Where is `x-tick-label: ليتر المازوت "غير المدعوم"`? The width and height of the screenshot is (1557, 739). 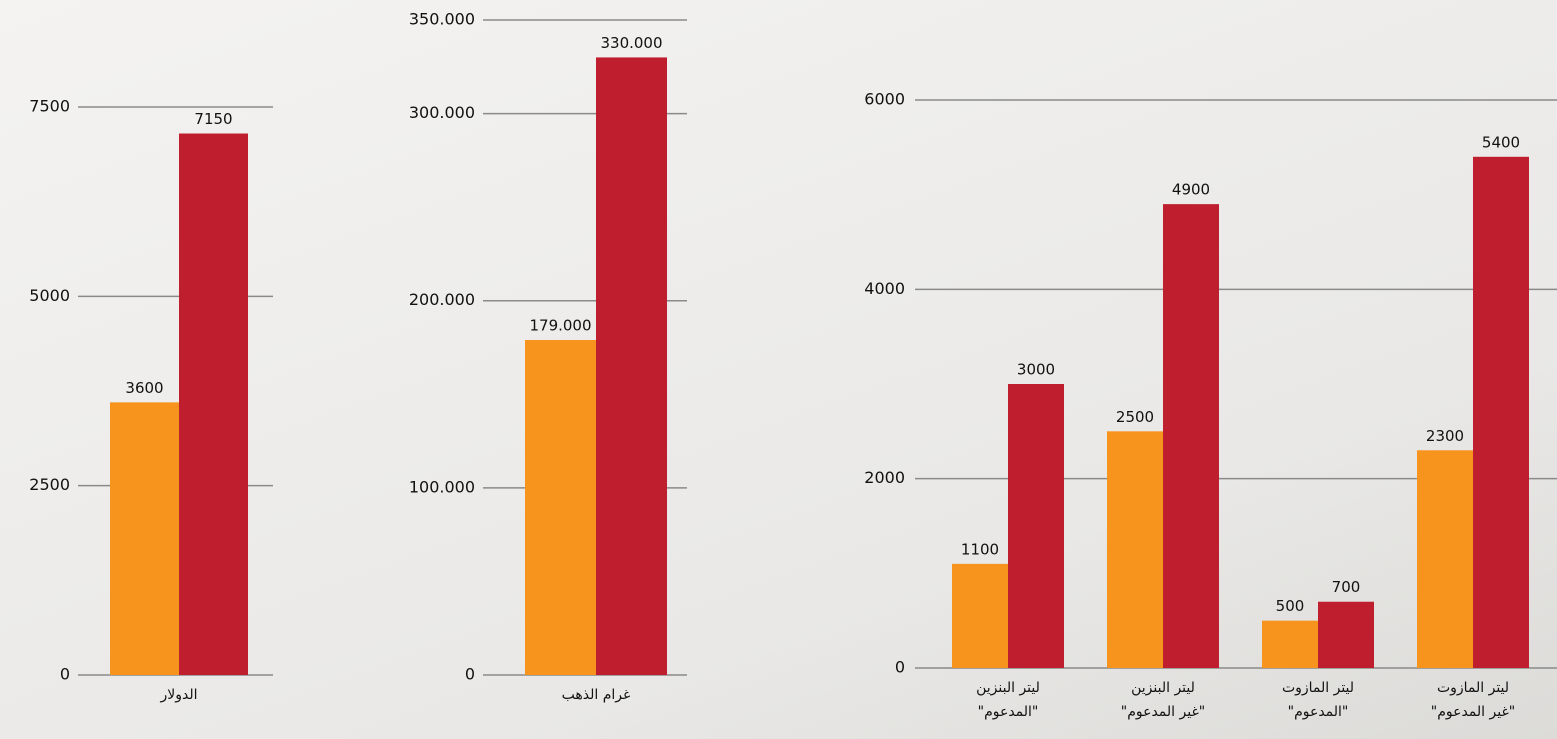 x-tick-label: ليتر المازوت "غير المدعوم" is located at coordinates (1473, 700).